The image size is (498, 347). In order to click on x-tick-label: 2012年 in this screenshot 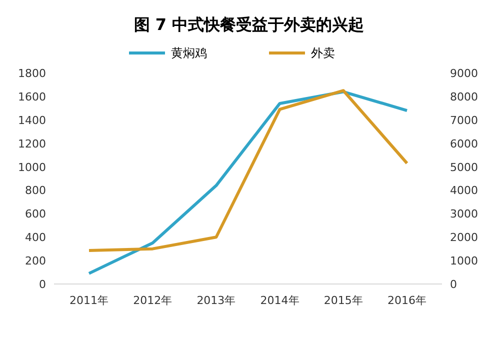, I will do `click(152, 300)`.